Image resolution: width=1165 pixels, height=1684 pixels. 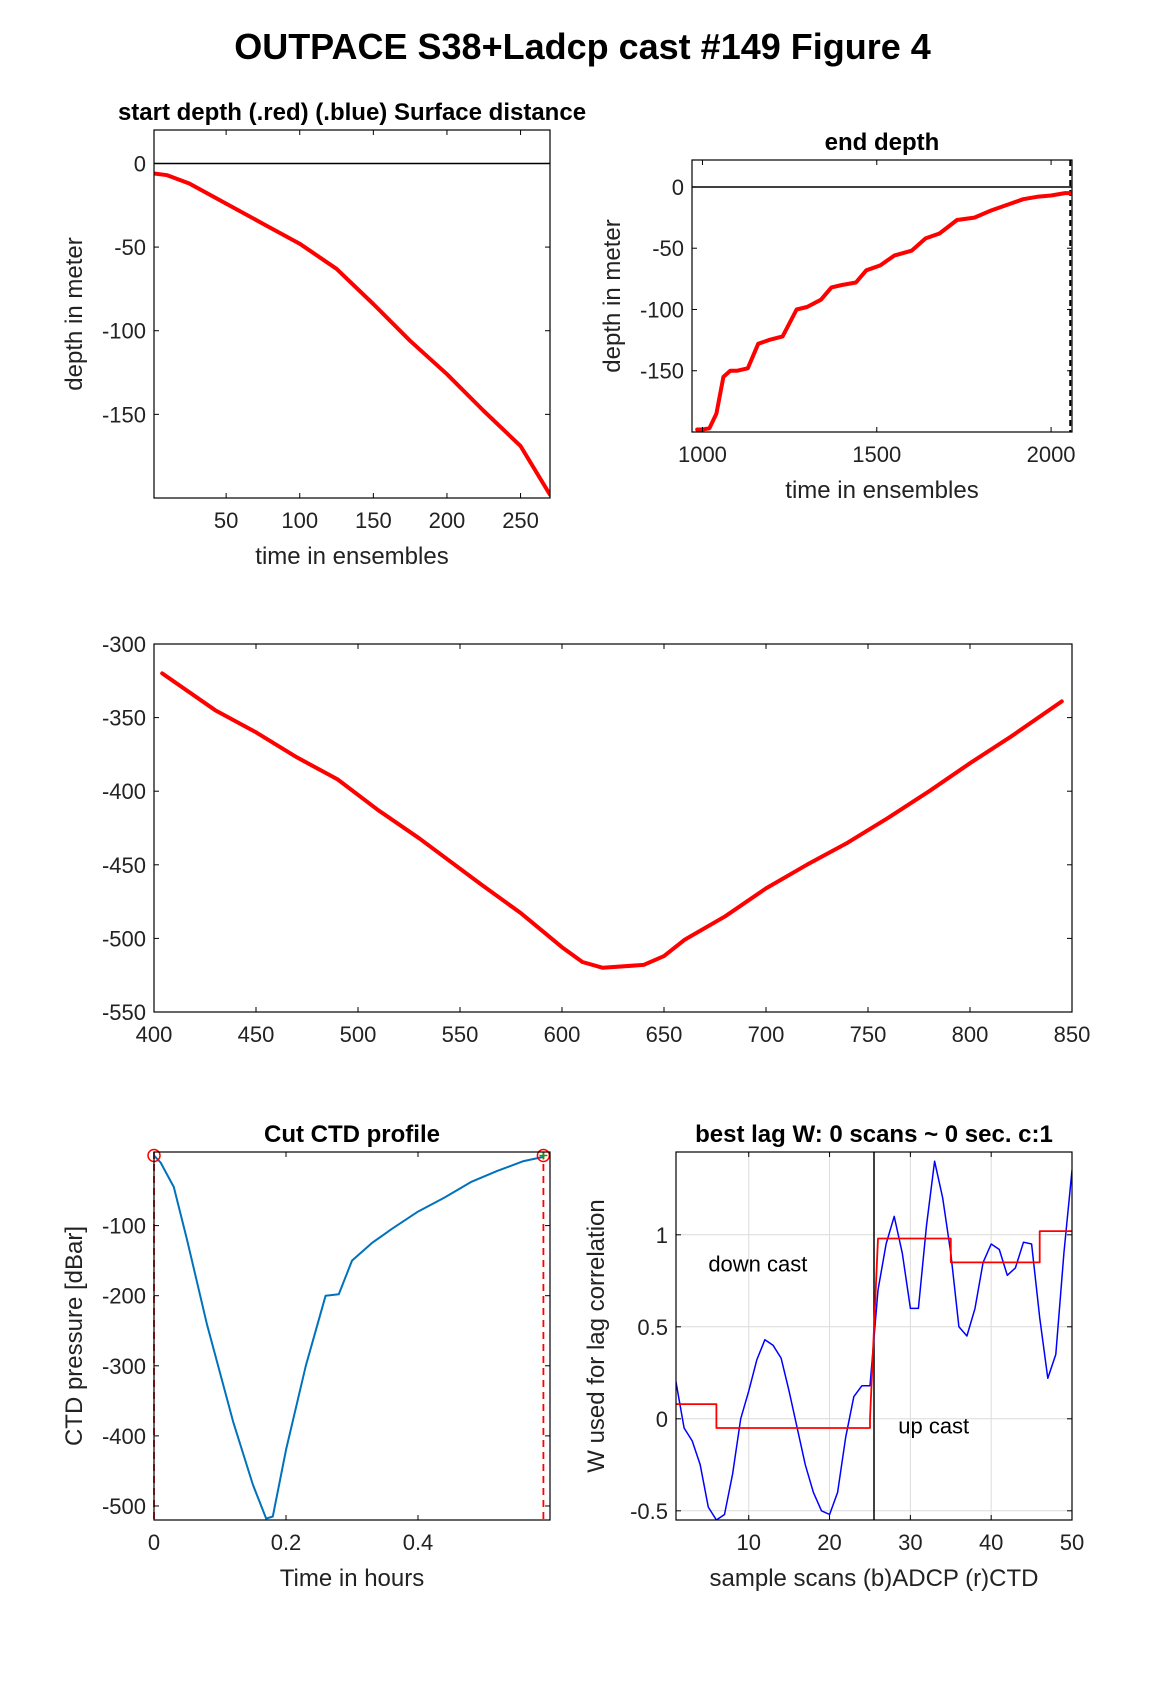 What do you see at coordinates (562, 1034) in the screenshot?
I see `x-tick-label: 600` at bounding box center [562, 1034].